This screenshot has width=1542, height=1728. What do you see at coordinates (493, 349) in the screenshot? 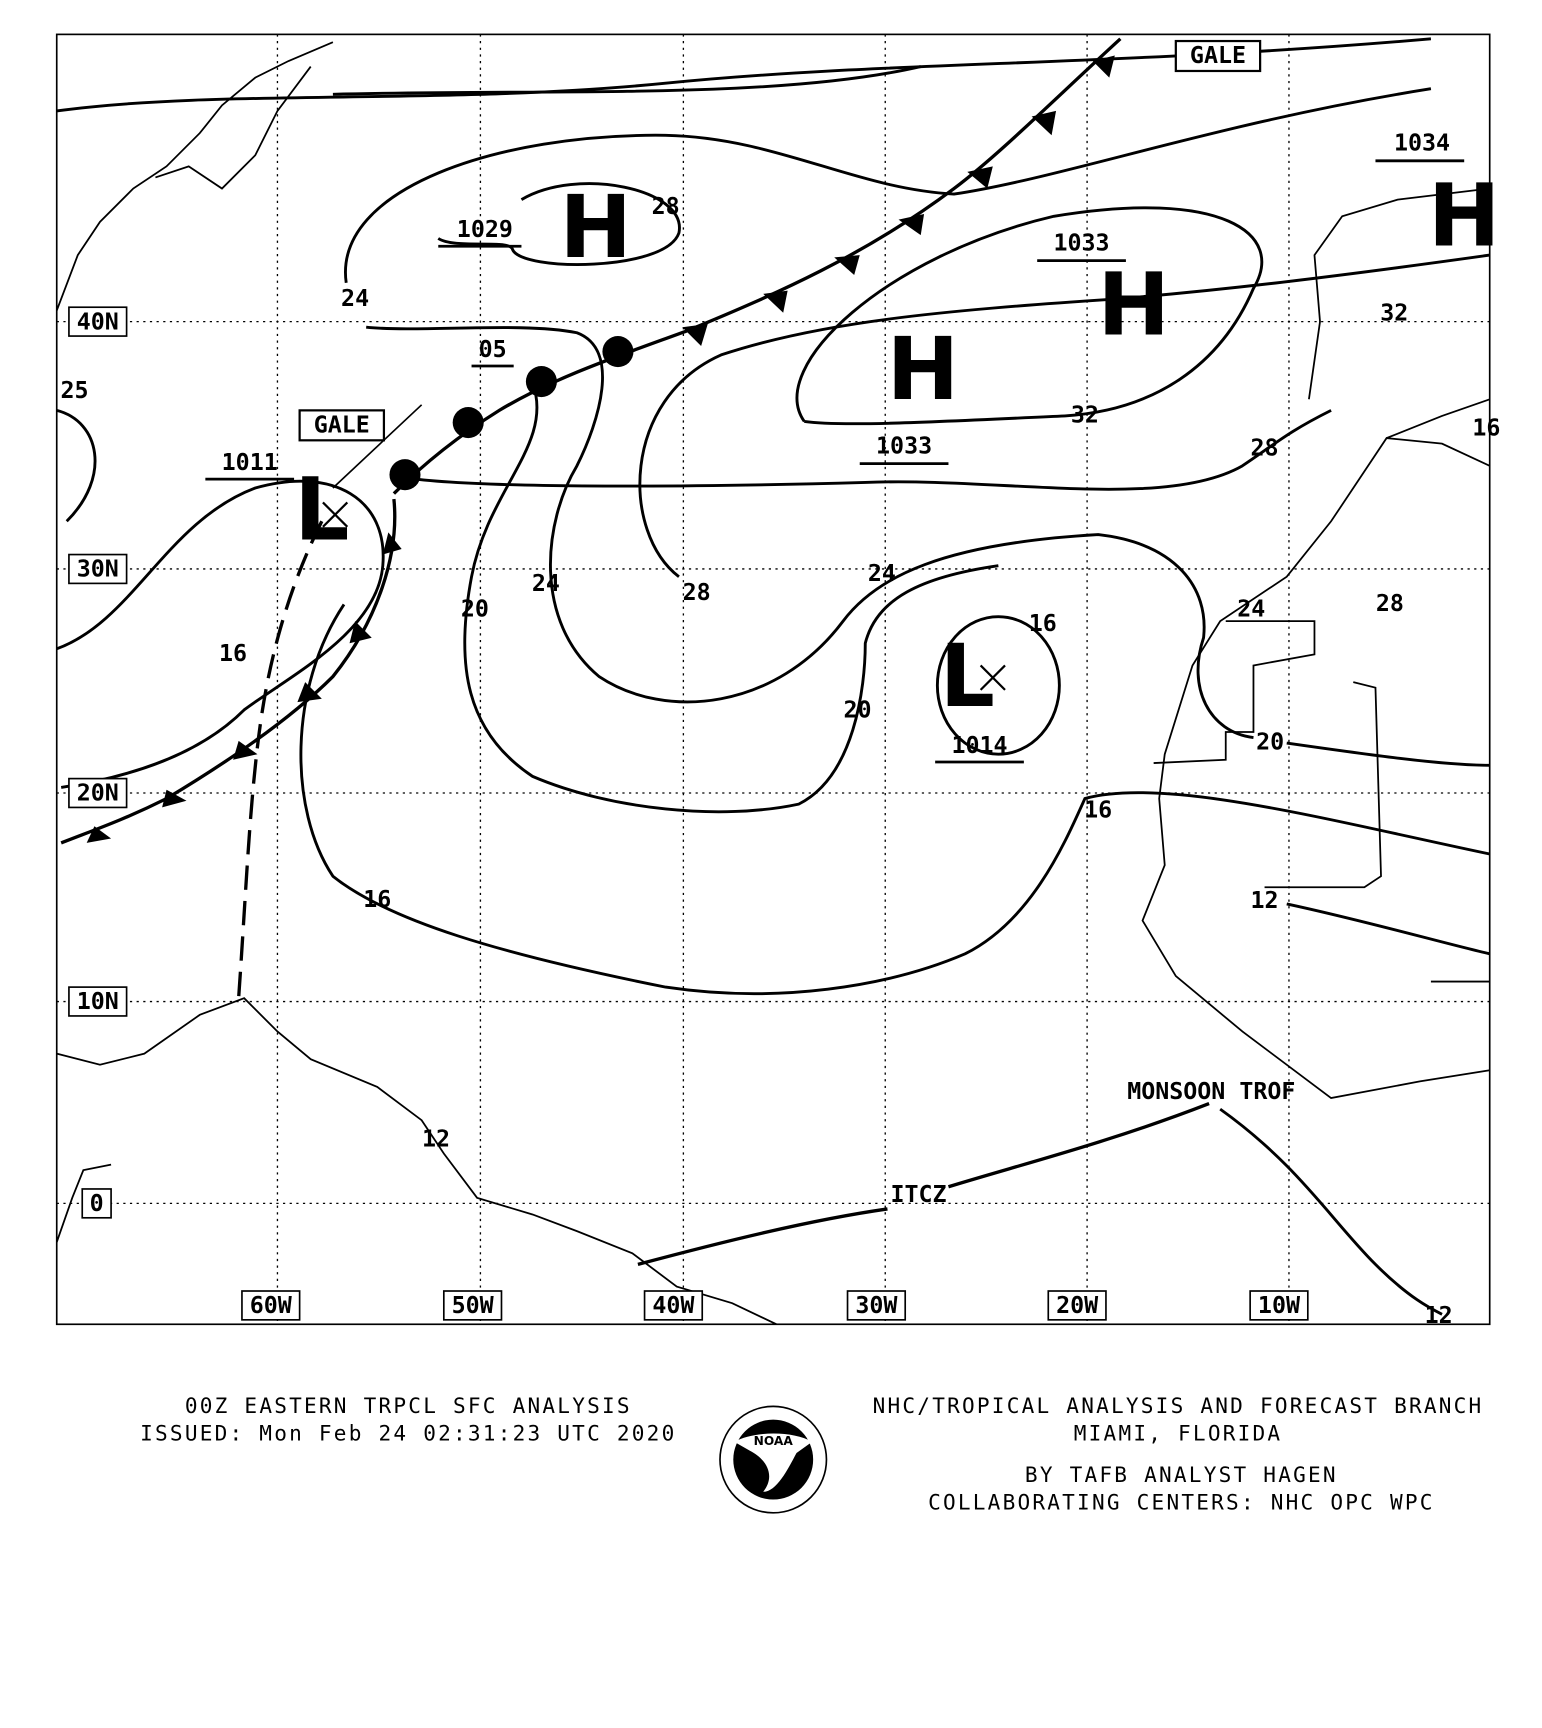
I see `svg-text: 05` at bounding box center [493, 349].